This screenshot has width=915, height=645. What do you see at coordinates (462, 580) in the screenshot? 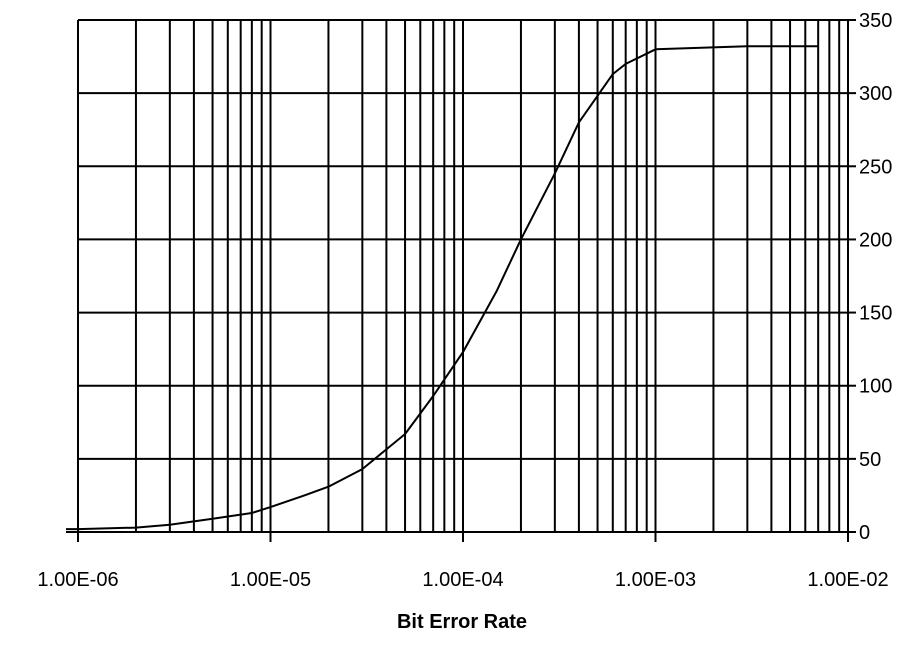
I see `x-tick-label: 1.00E-04` at bounding box center [462, 580].